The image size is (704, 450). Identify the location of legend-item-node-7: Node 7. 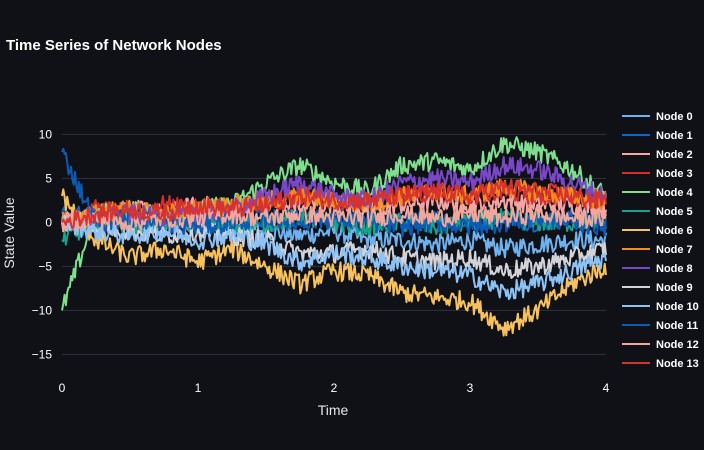
(657, 250).